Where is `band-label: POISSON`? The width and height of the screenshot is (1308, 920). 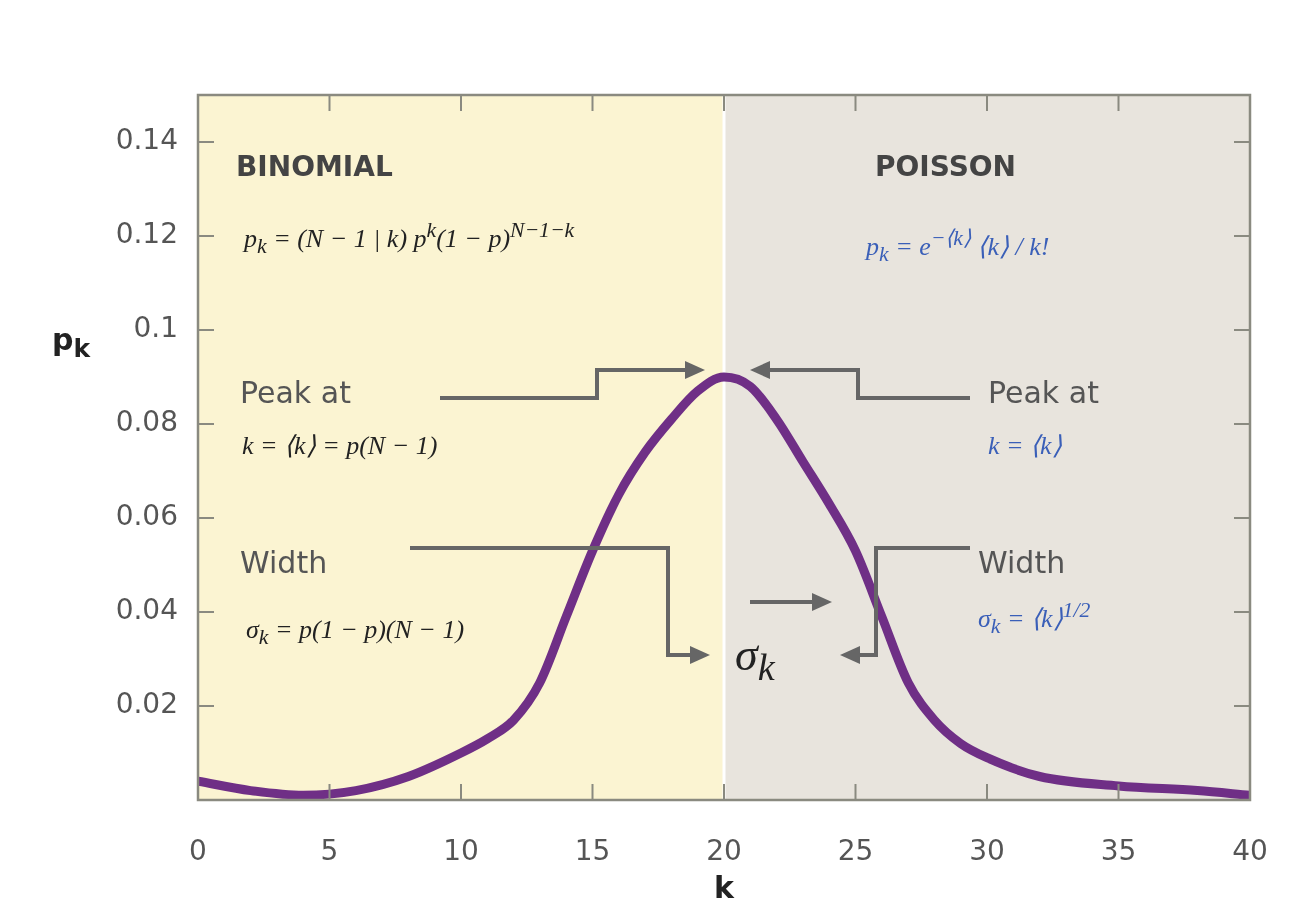 band-label: POISSON is located at coordinates (946, 166).